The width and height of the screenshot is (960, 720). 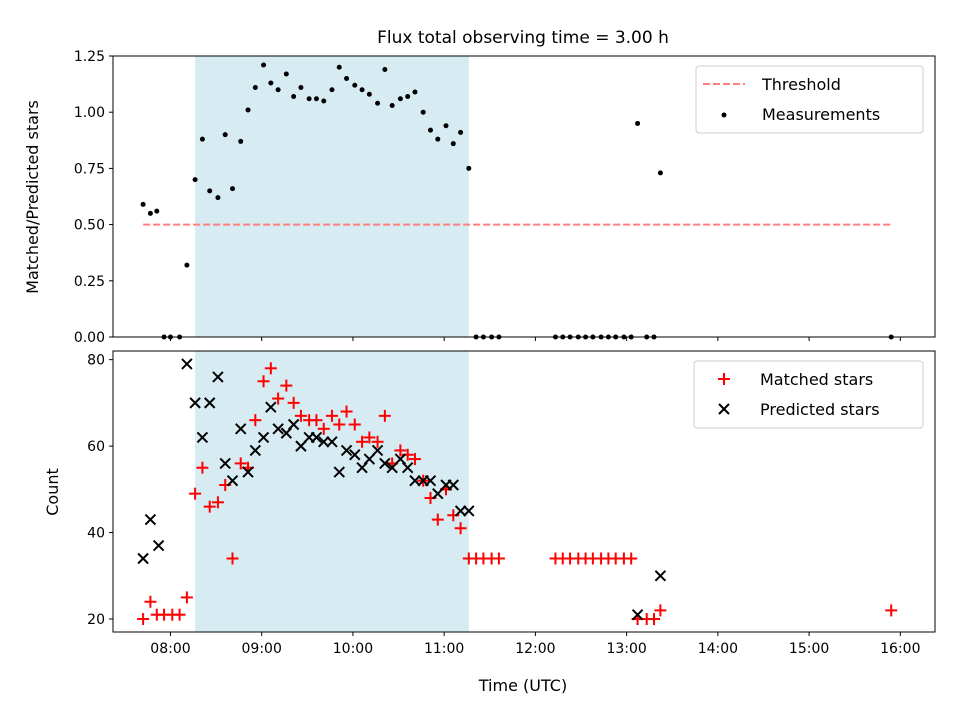 I want to click on chart-title: Flux total observing time = 3.00 h, so click(x=523, y=38).